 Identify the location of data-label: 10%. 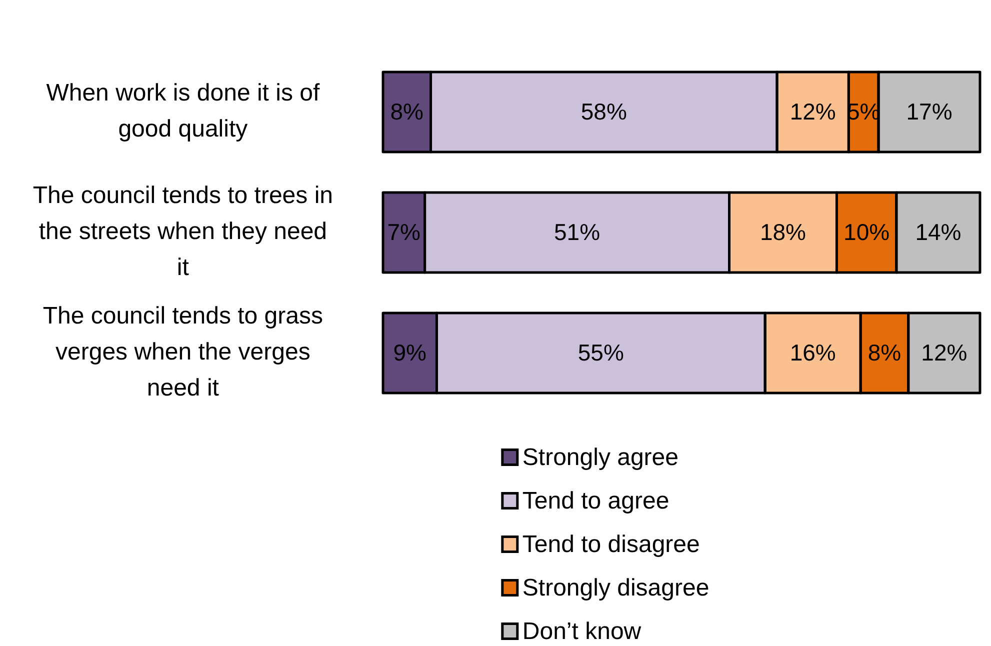
(867, 231).